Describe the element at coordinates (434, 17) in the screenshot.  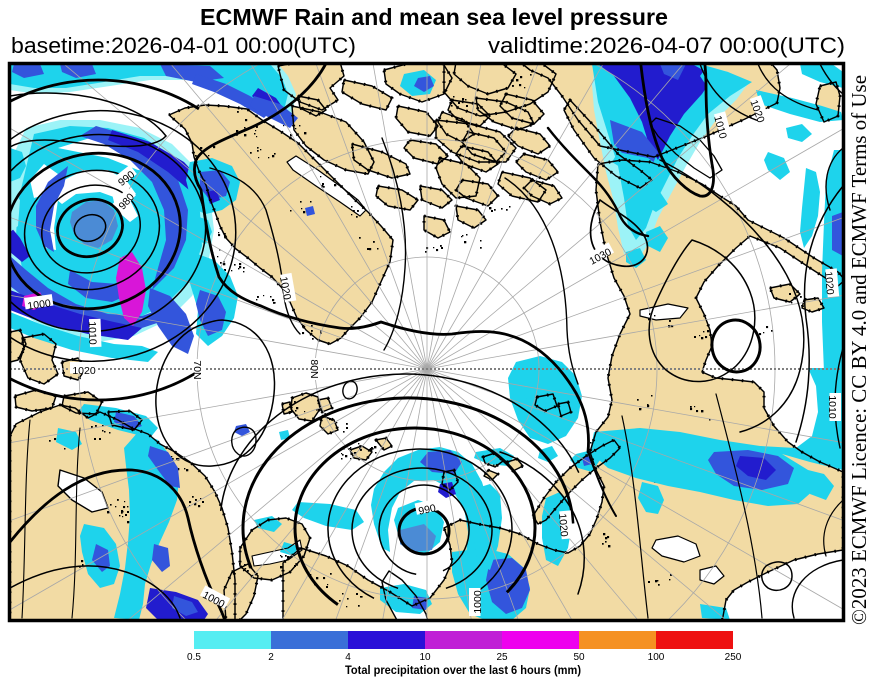
I see `svg-text:ECMWF Rain and mean sea level: ECMWF Rain and mean sea level pressure` at that location.